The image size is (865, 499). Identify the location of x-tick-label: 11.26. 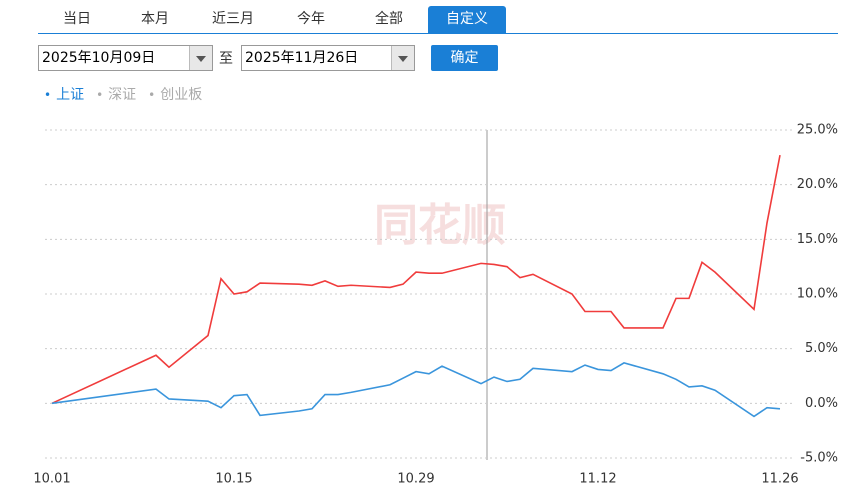
(779, 479).